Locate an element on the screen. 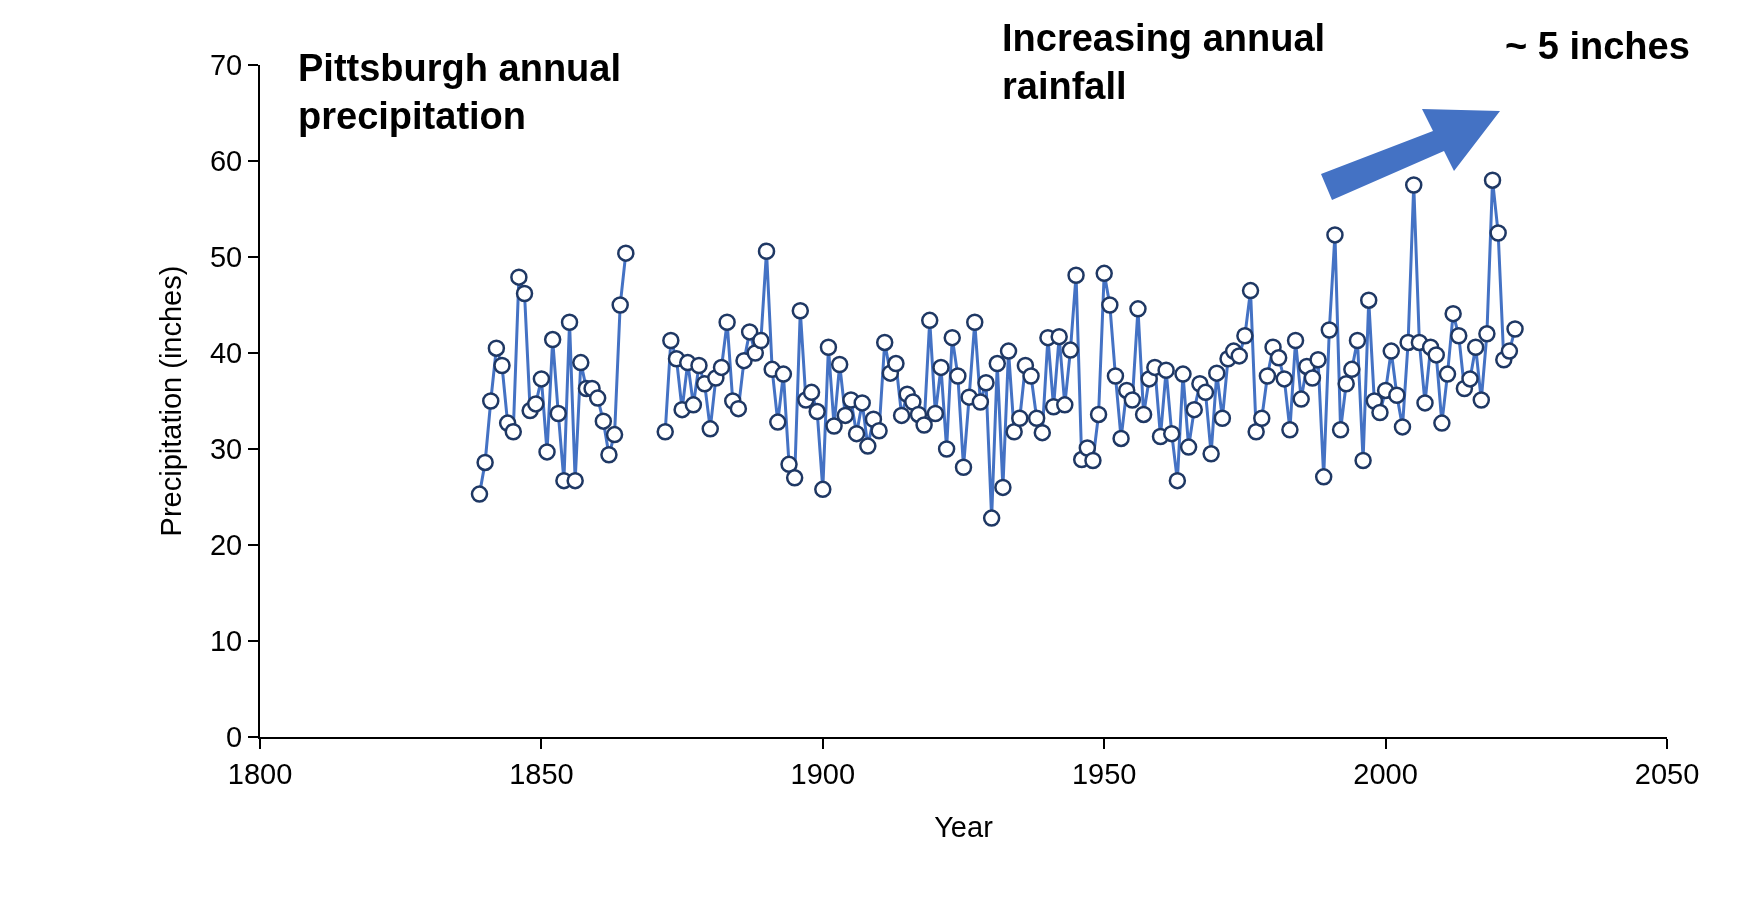  y-tick-label: 50 is located at coordinates (226, 257).